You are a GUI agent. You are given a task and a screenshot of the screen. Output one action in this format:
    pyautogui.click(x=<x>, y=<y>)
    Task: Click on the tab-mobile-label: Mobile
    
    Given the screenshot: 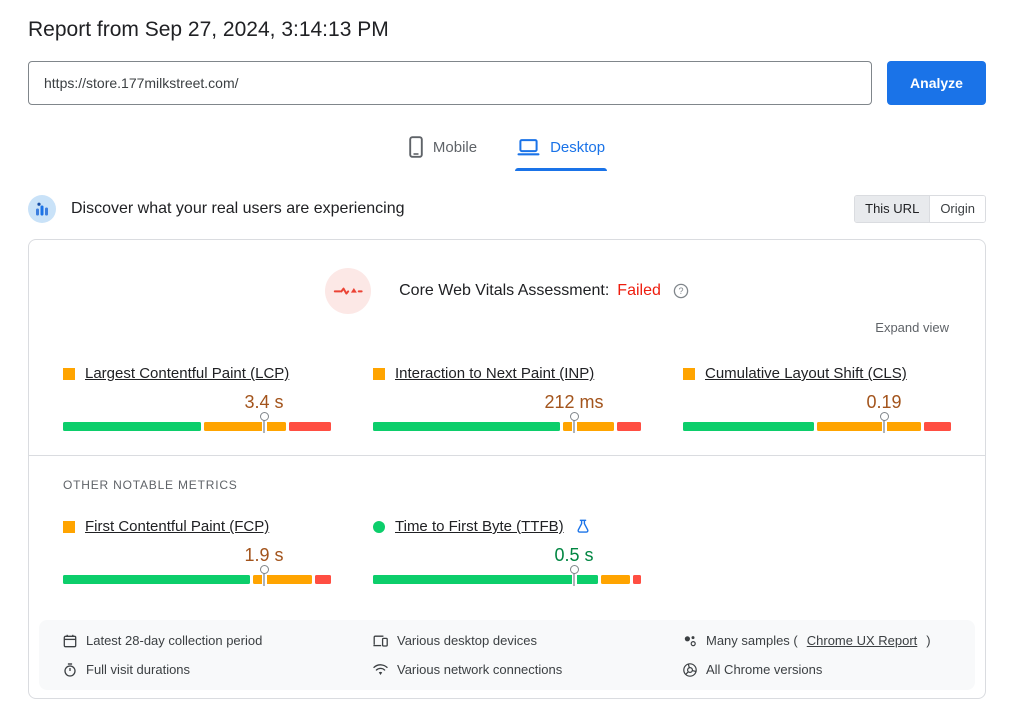 What is the action you would take?
    pyautogui.click(x=455, y=147)
    